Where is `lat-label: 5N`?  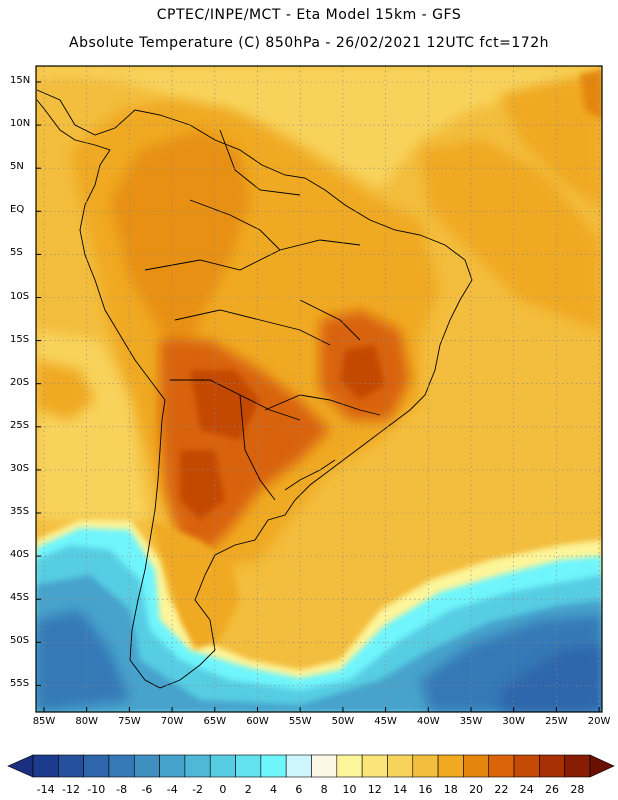 lat-label: 5N is located at coordinates (17, 167).